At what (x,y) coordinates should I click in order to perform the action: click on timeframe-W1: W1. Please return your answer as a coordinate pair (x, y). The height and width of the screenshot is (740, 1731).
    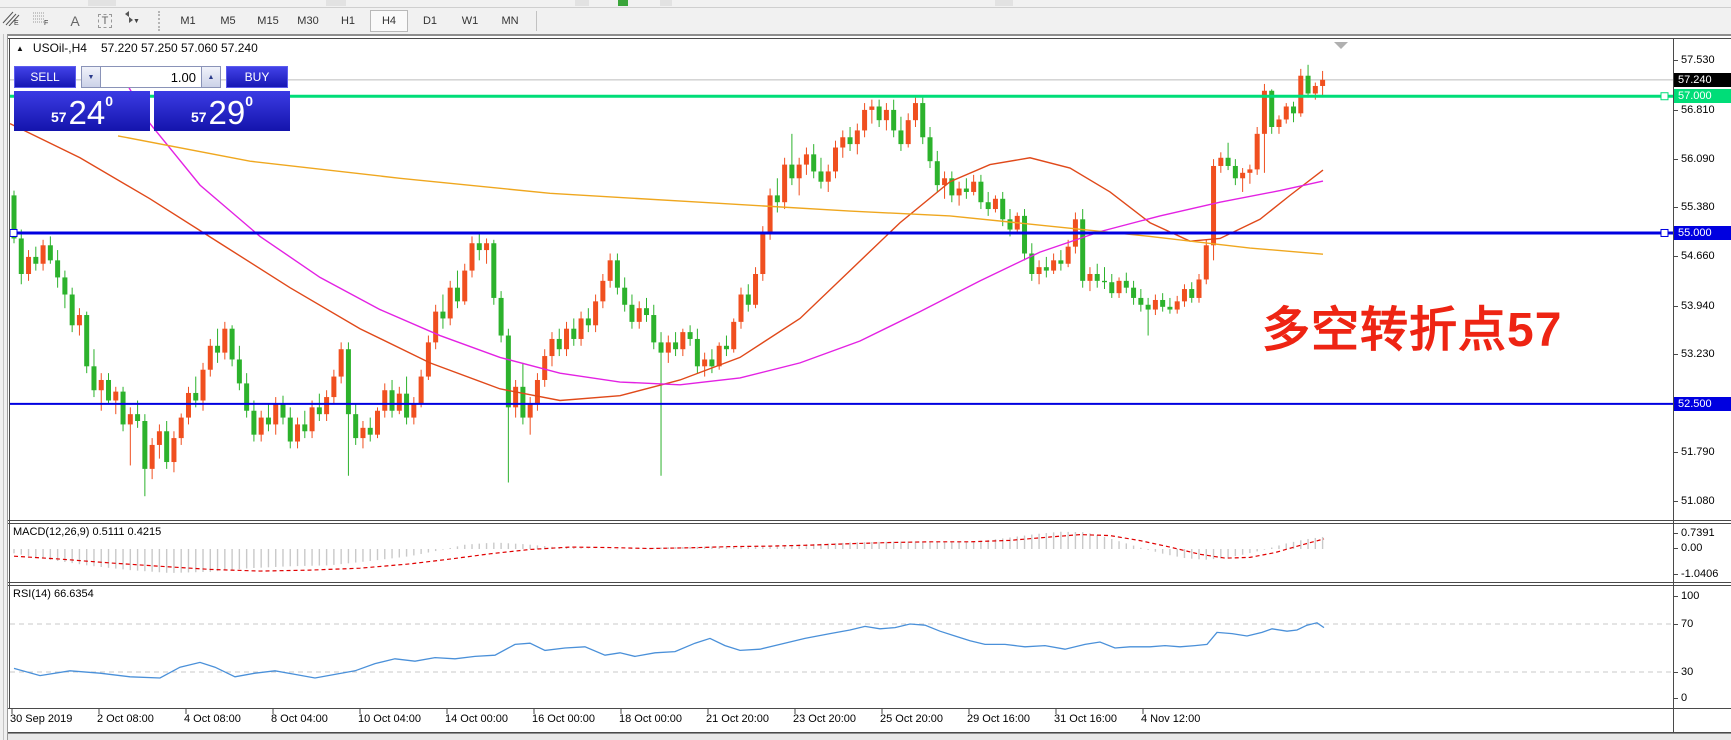
    Looking at the image, I should click on (470, 21).